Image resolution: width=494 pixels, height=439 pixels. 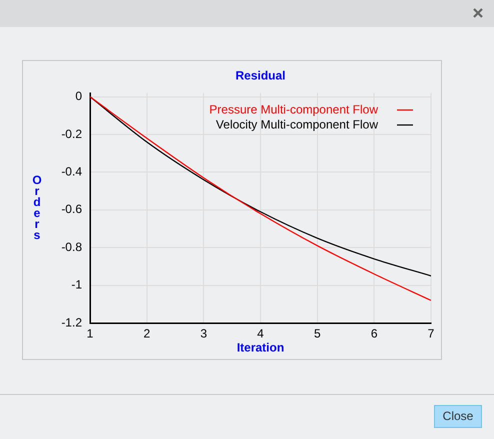 I want to click on x-tick-label: 3, so click(x=204, y=333).